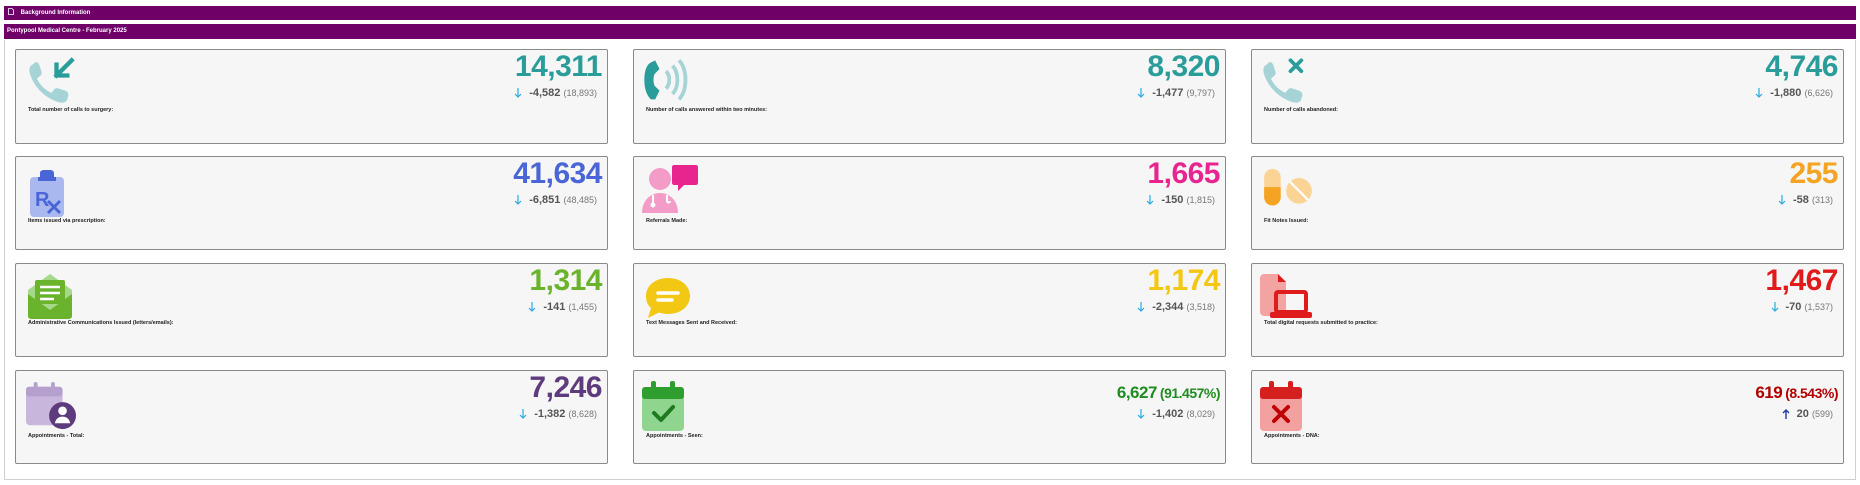 This screenshot has height=485, width=1860. I want to click on card-value: 8,320, so click(1183, 66).